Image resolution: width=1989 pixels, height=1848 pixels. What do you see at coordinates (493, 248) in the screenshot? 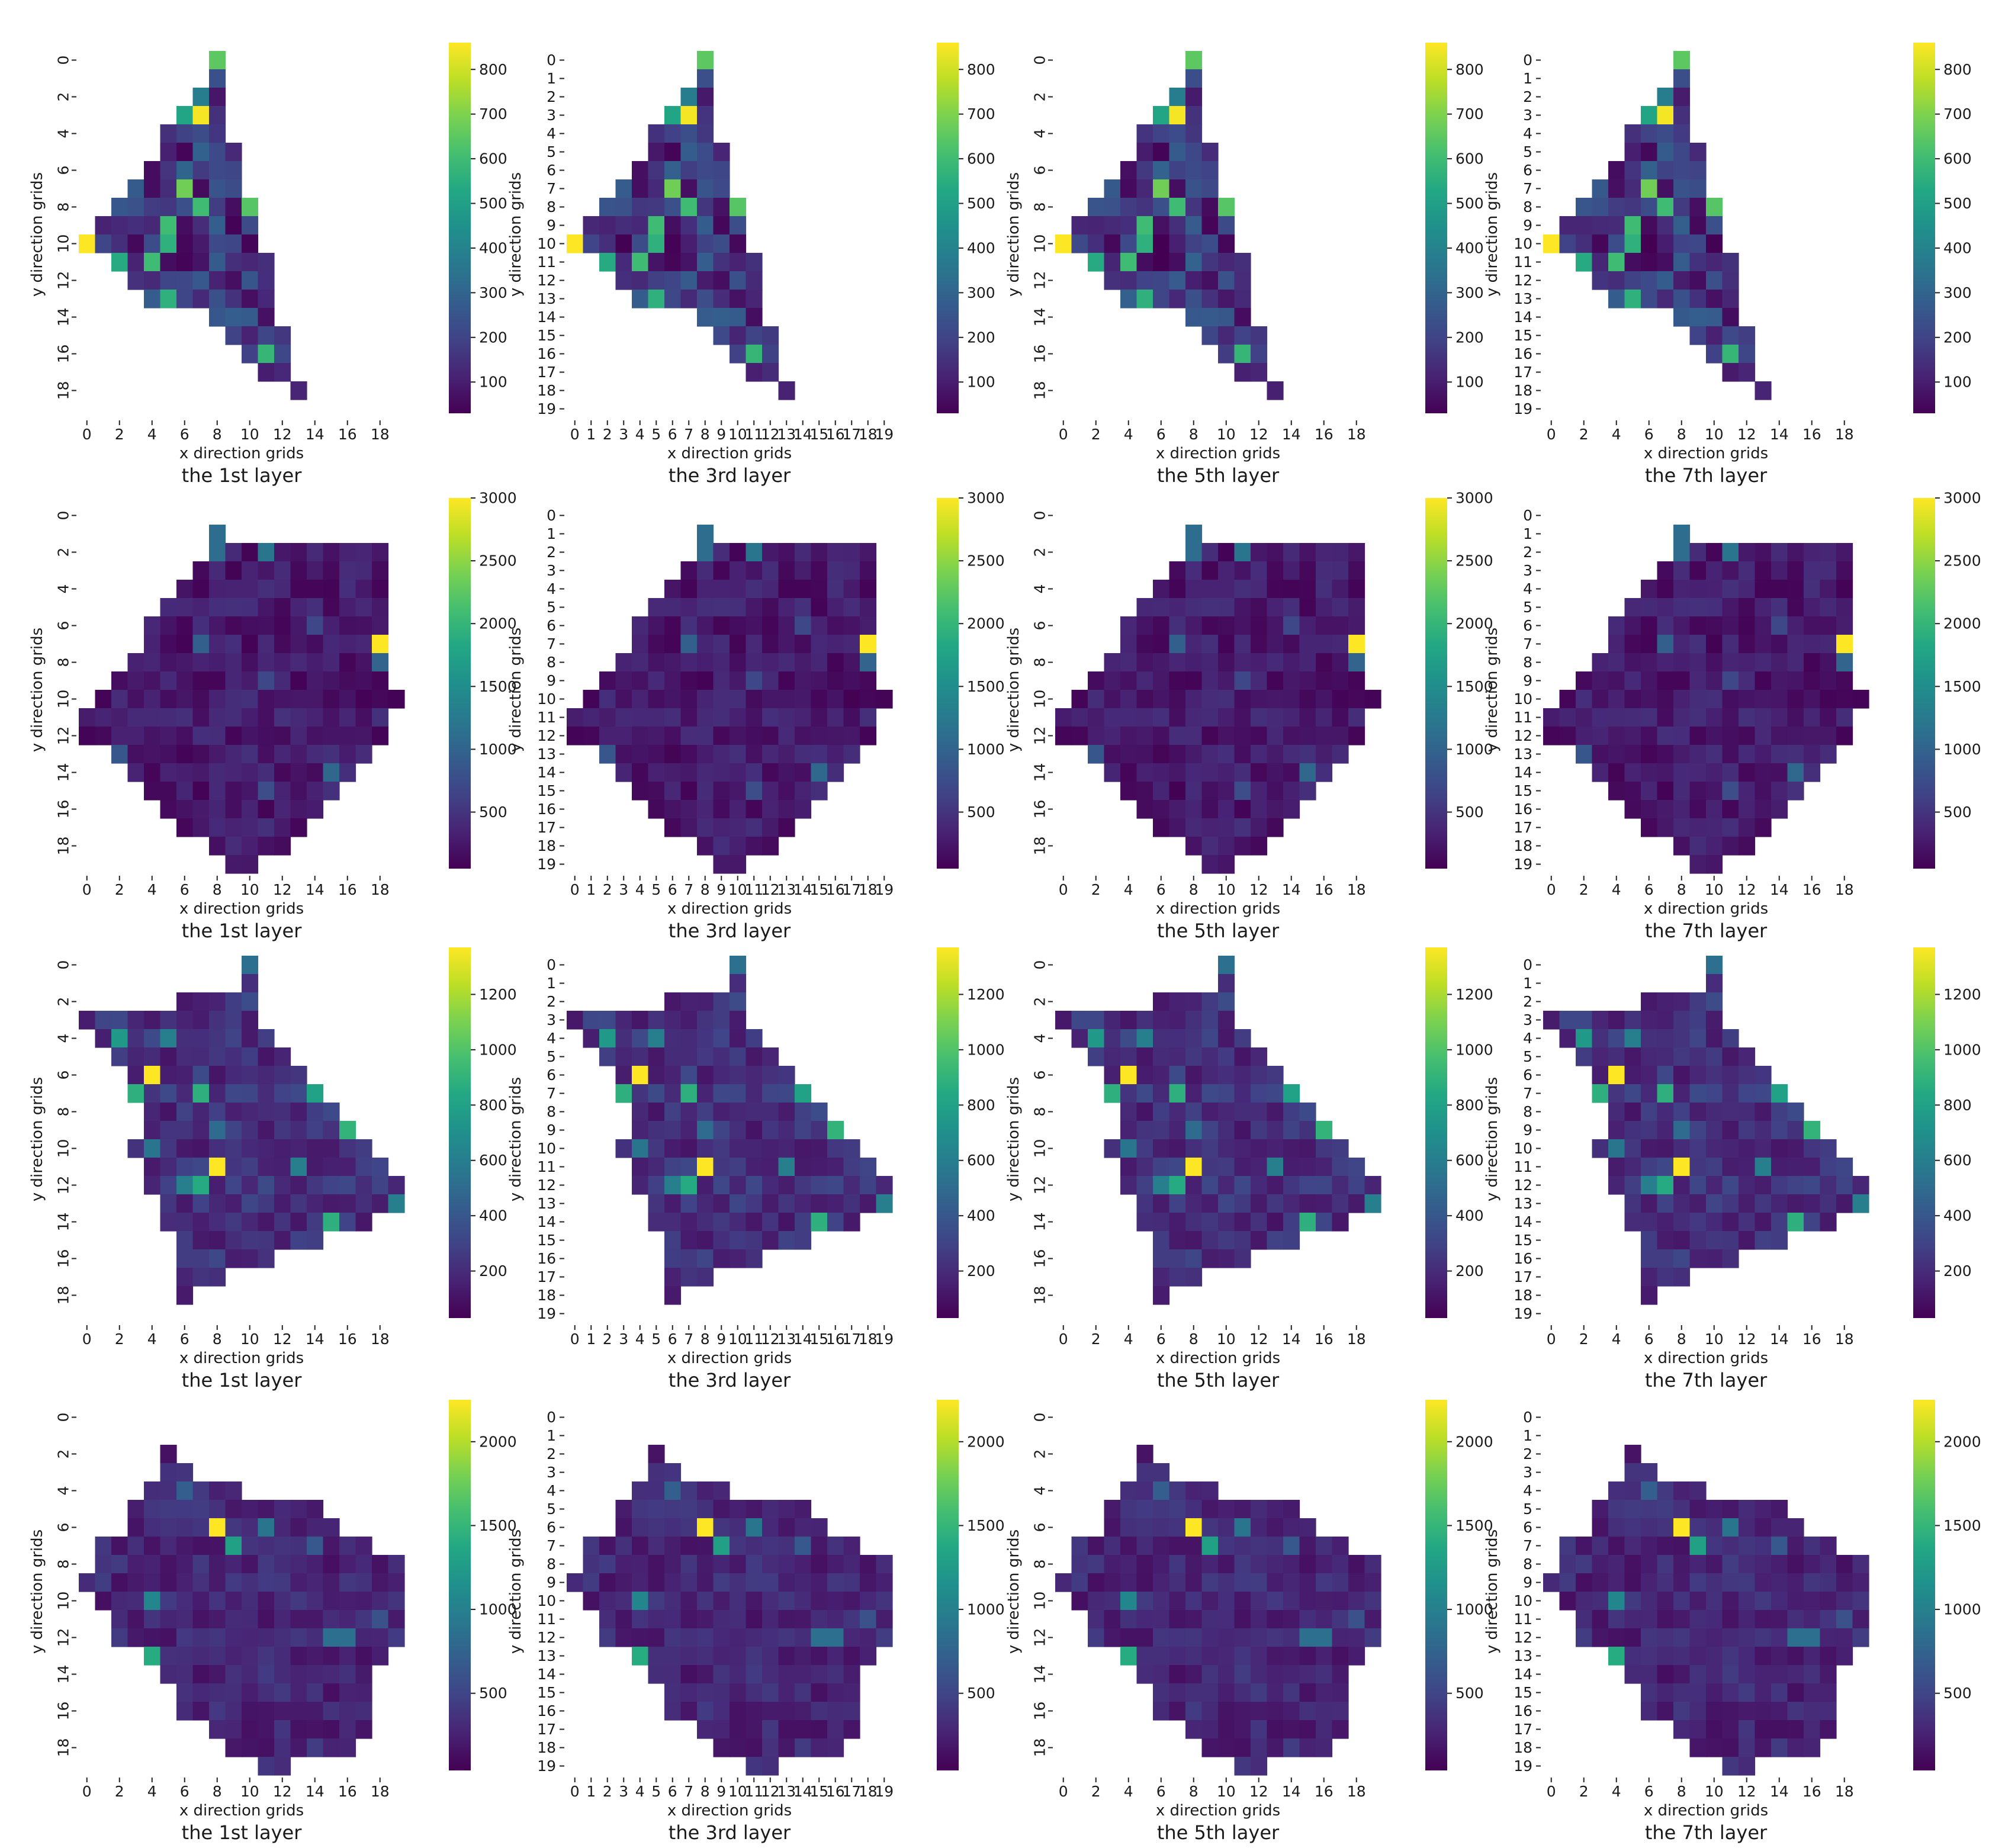
I see `colorbar-tick-label: 400` at bounding box center [493, 248].